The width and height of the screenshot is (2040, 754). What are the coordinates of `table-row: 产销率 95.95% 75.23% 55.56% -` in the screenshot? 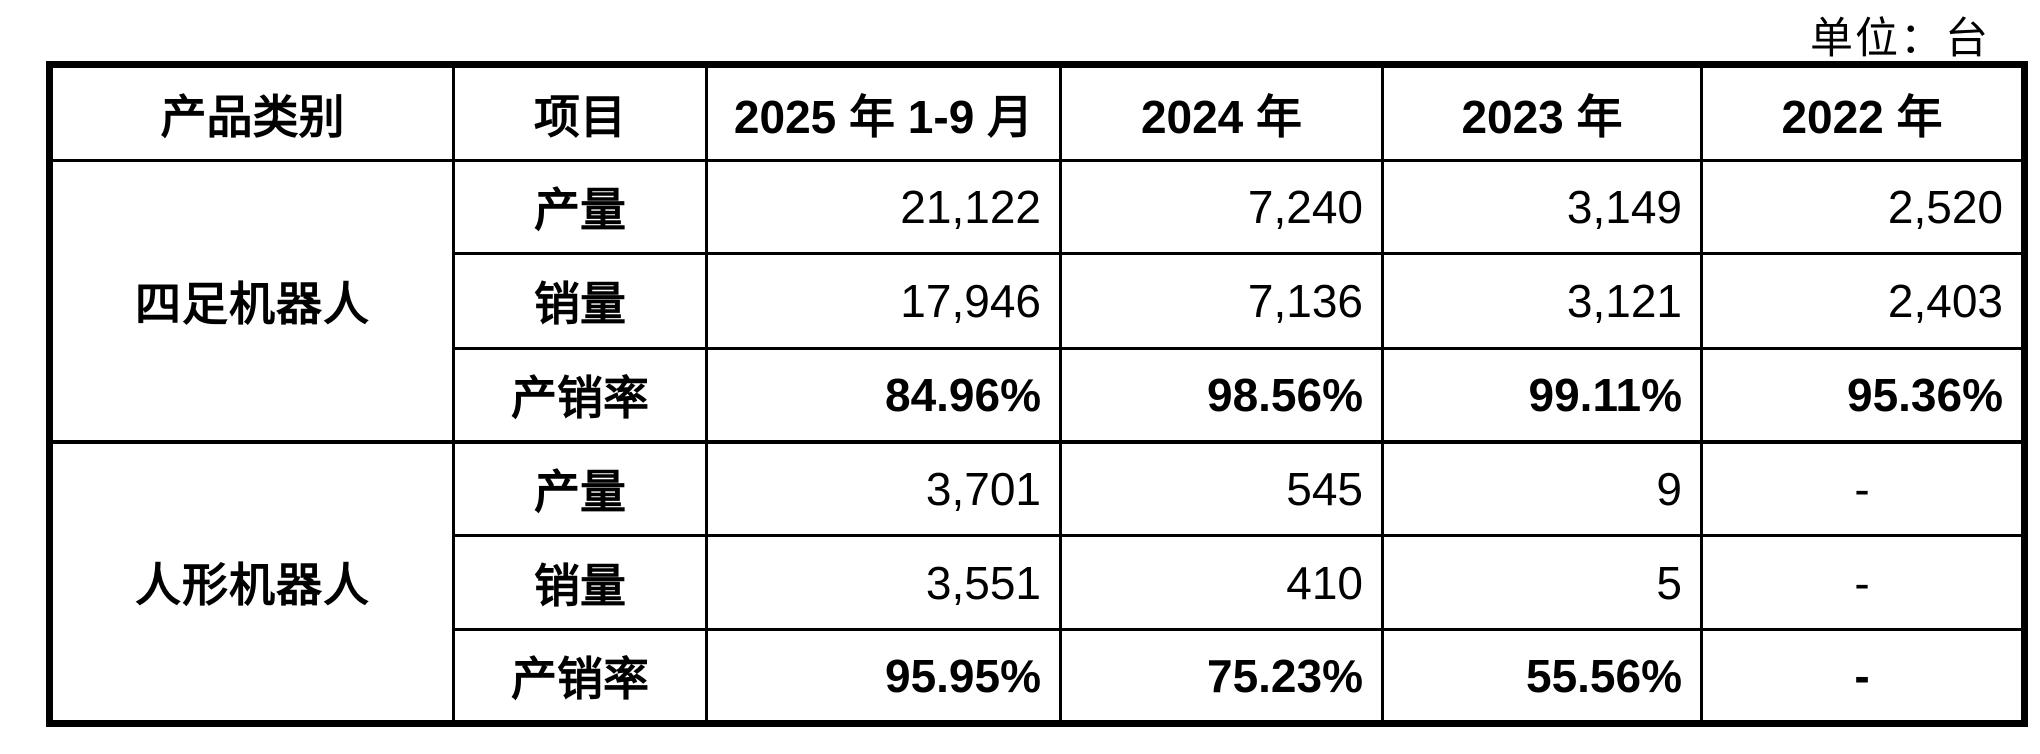 It's located at (1038, 676).